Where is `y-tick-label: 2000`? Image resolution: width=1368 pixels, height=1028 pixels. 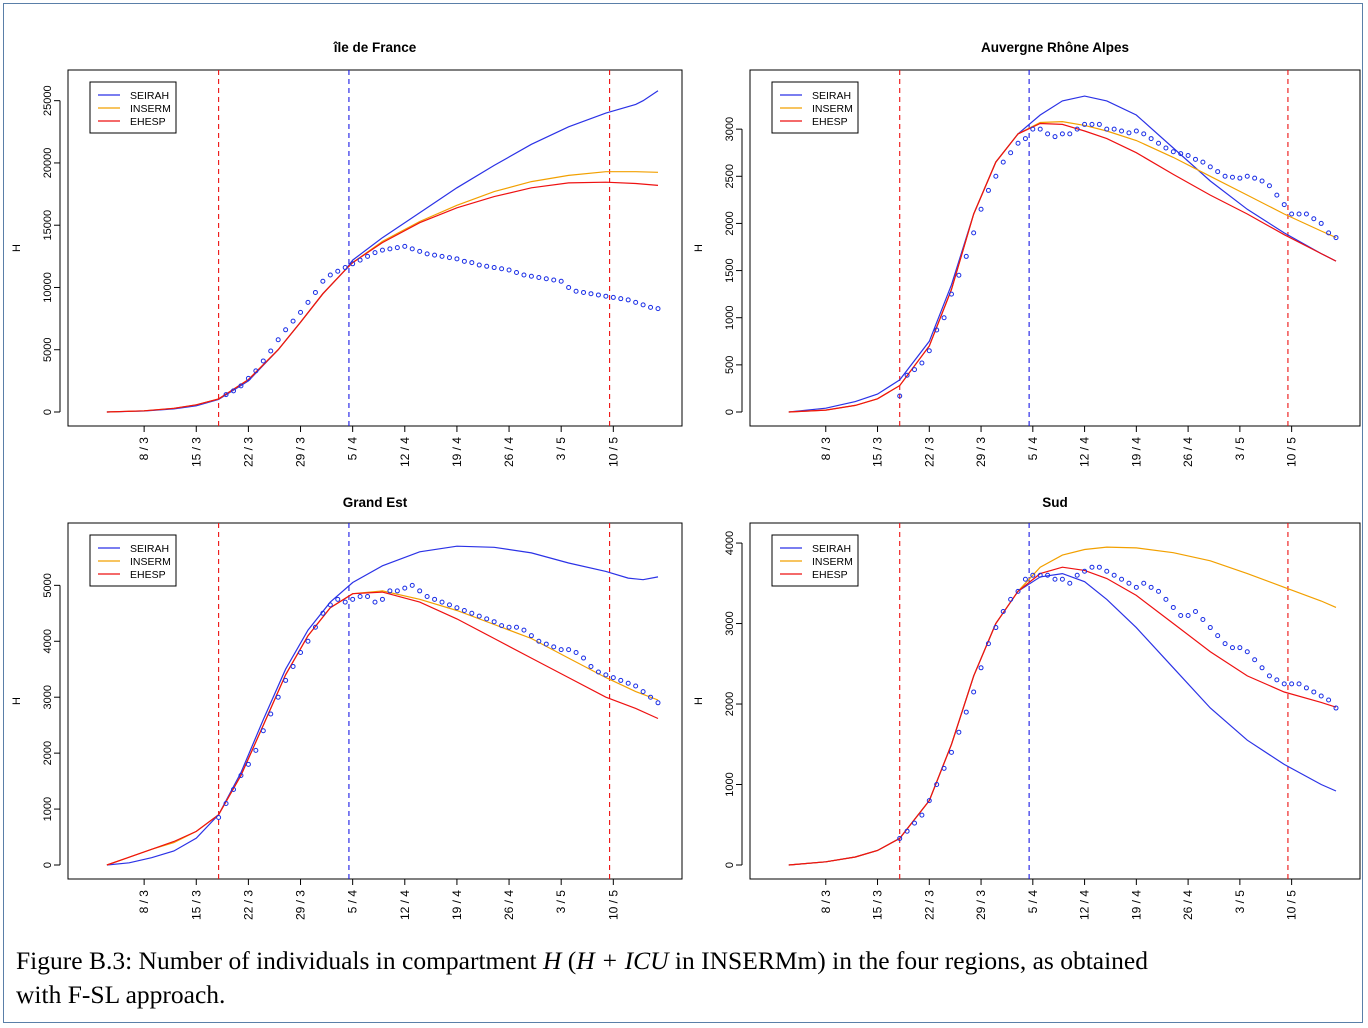
y-tick-label: 2000 is located at coordinates (730, 223).